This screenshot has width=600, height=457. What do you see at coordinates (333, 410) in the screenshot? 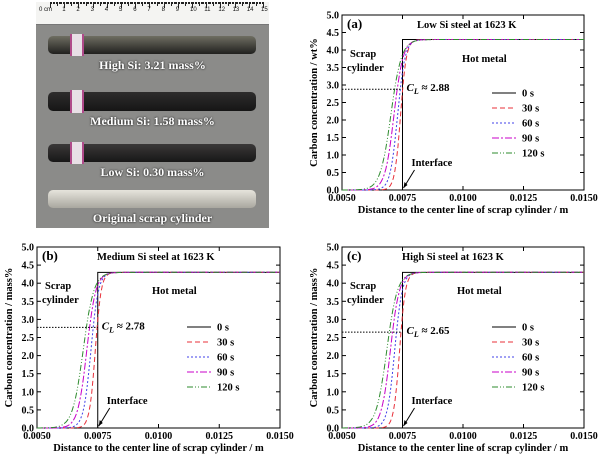
I see `y-tick-label: 0.5` at bounding box center [333, 410].